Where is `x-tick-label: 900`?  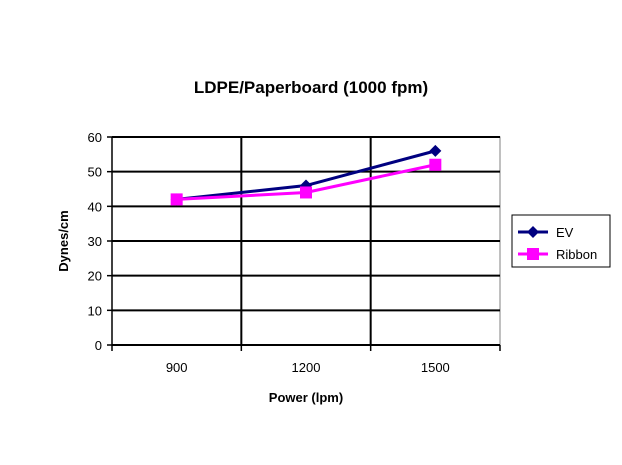 x-tick-label: 900 is located at coordinates (177, 367).